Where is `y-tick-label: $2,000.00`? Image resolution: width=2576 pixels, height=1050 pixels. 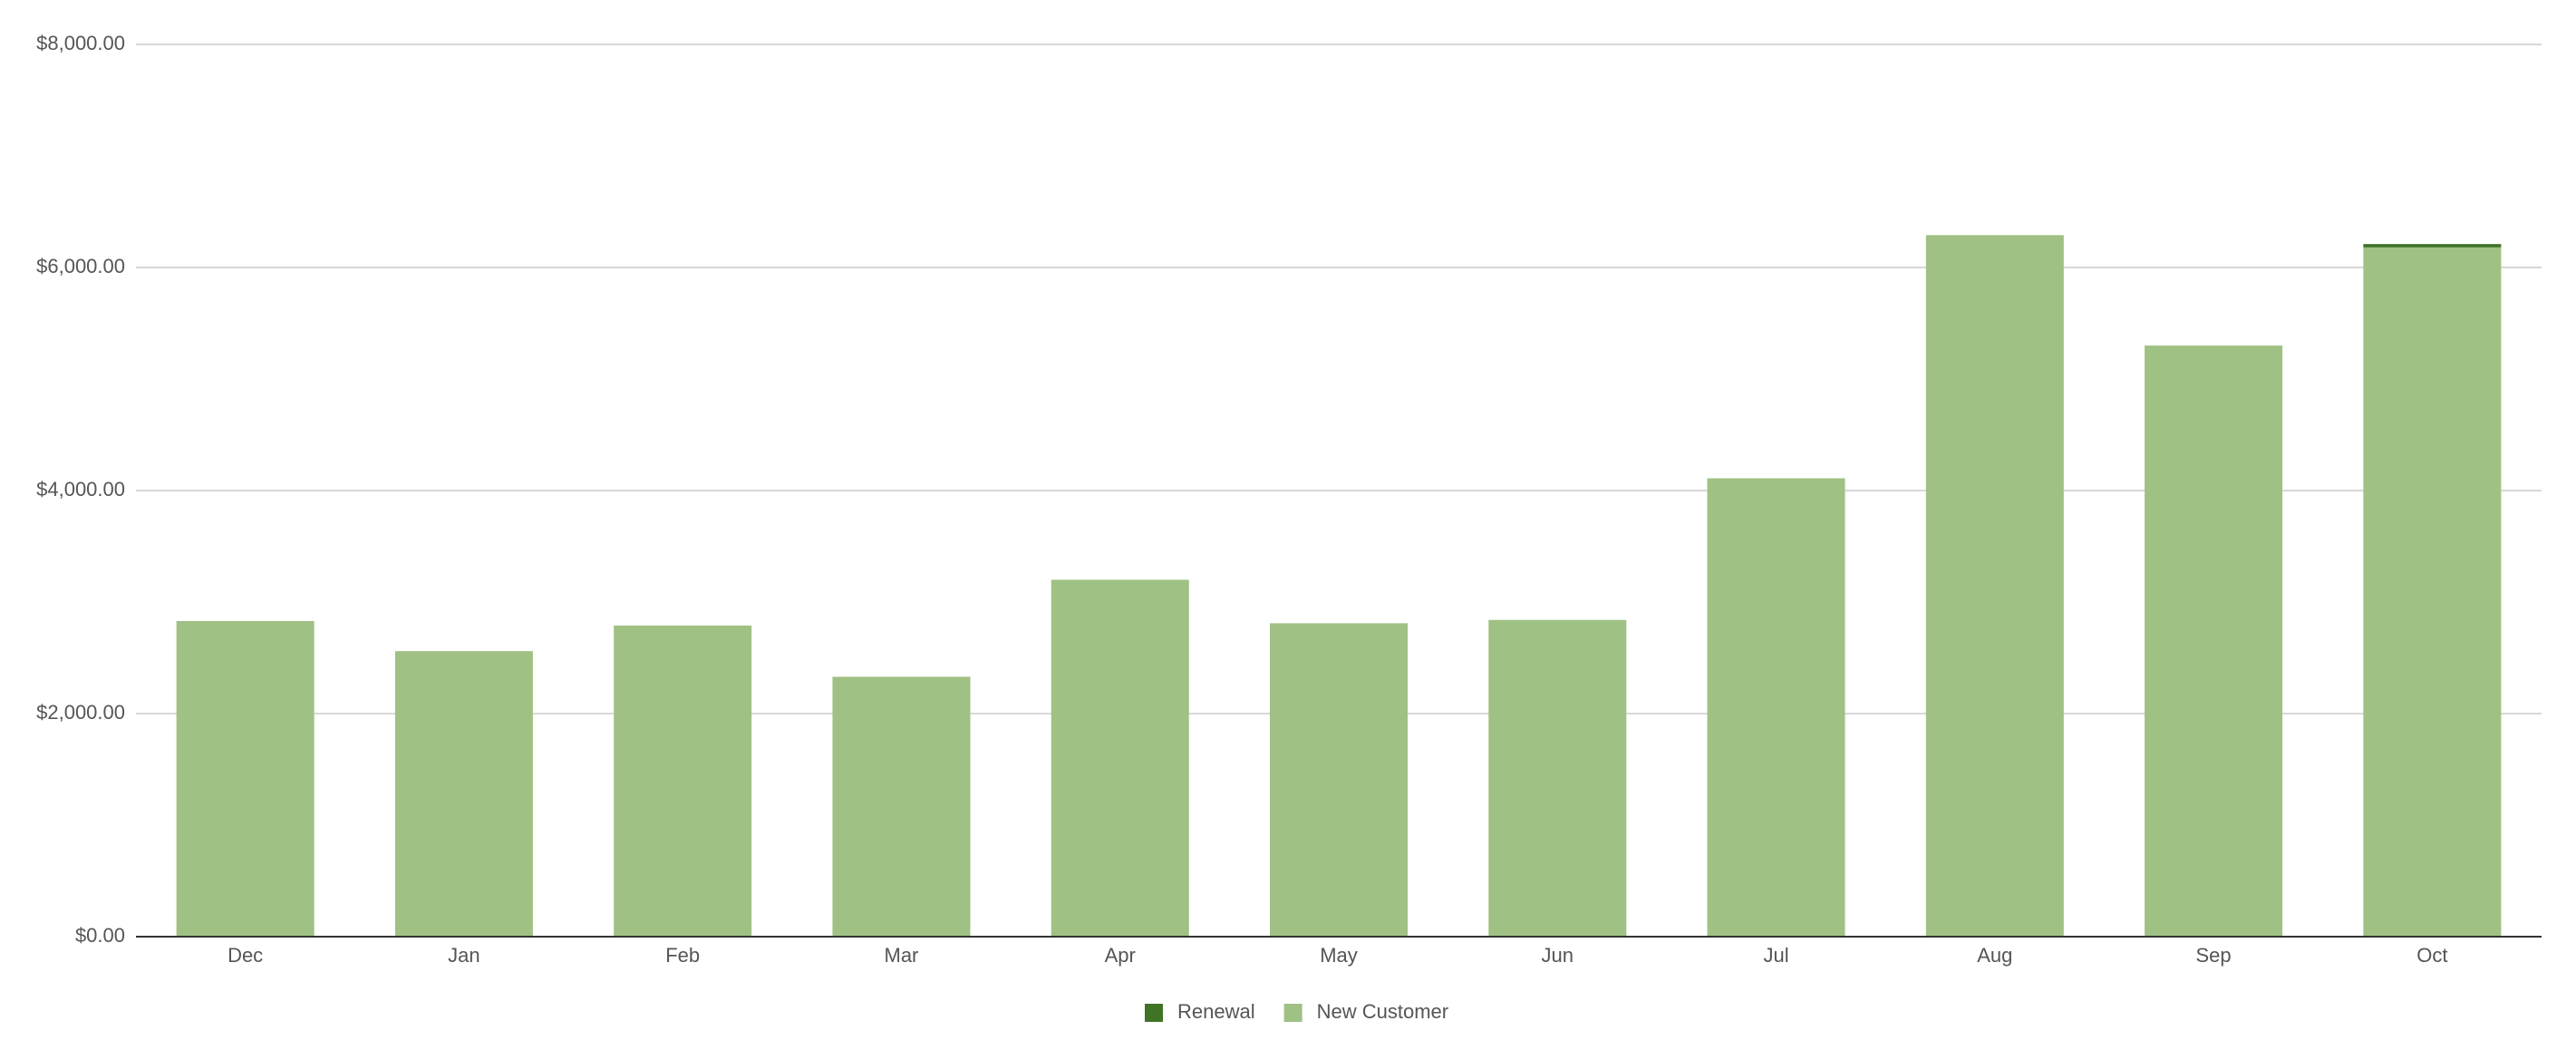
y-tick-label: $2,000.00 is located at coordinates (80, 712).